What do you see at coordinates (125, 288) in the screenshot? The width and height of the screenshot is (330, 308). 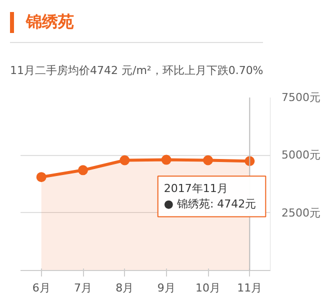 I see `x-tick-label: 8月` at bounding box center [125, 288].